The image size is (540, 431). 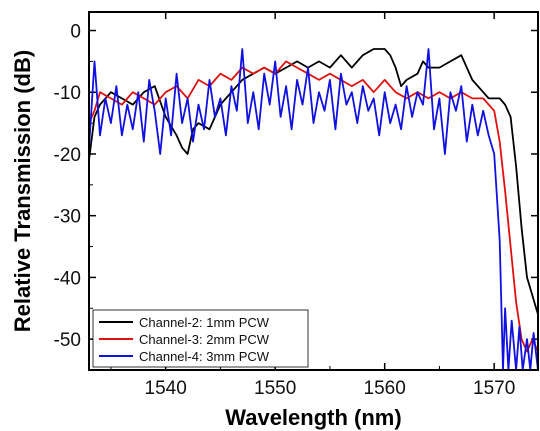 I want to click on y-tick-label: -20, so click(x=67, y=155).